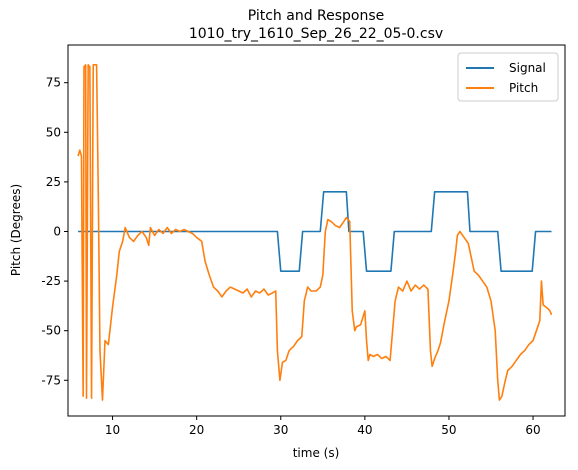 This screenshot has height=470, width=578. What do you see at coordinates (51, 281) in the screenshot?
I see `y-tick-label: -25` at bounding box center [51, 281].